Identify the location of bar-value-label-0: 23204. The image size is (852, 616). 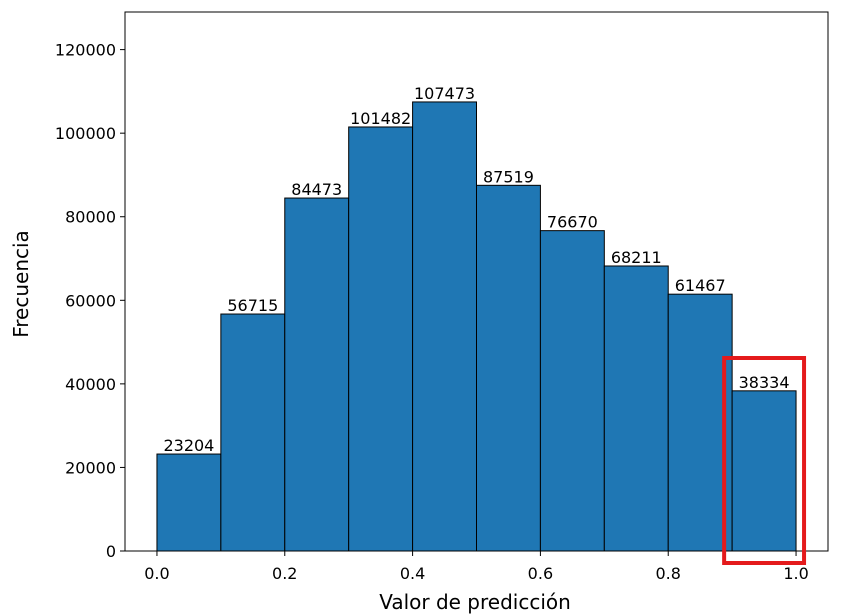
(188, 445).